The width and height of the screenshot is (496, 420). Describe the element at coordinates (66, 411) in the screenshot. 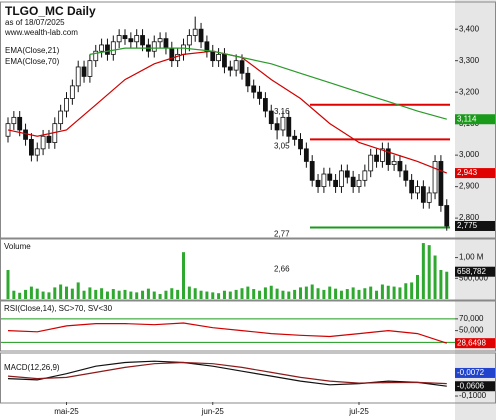

I see `x-tick-label: mai-25` at that location.